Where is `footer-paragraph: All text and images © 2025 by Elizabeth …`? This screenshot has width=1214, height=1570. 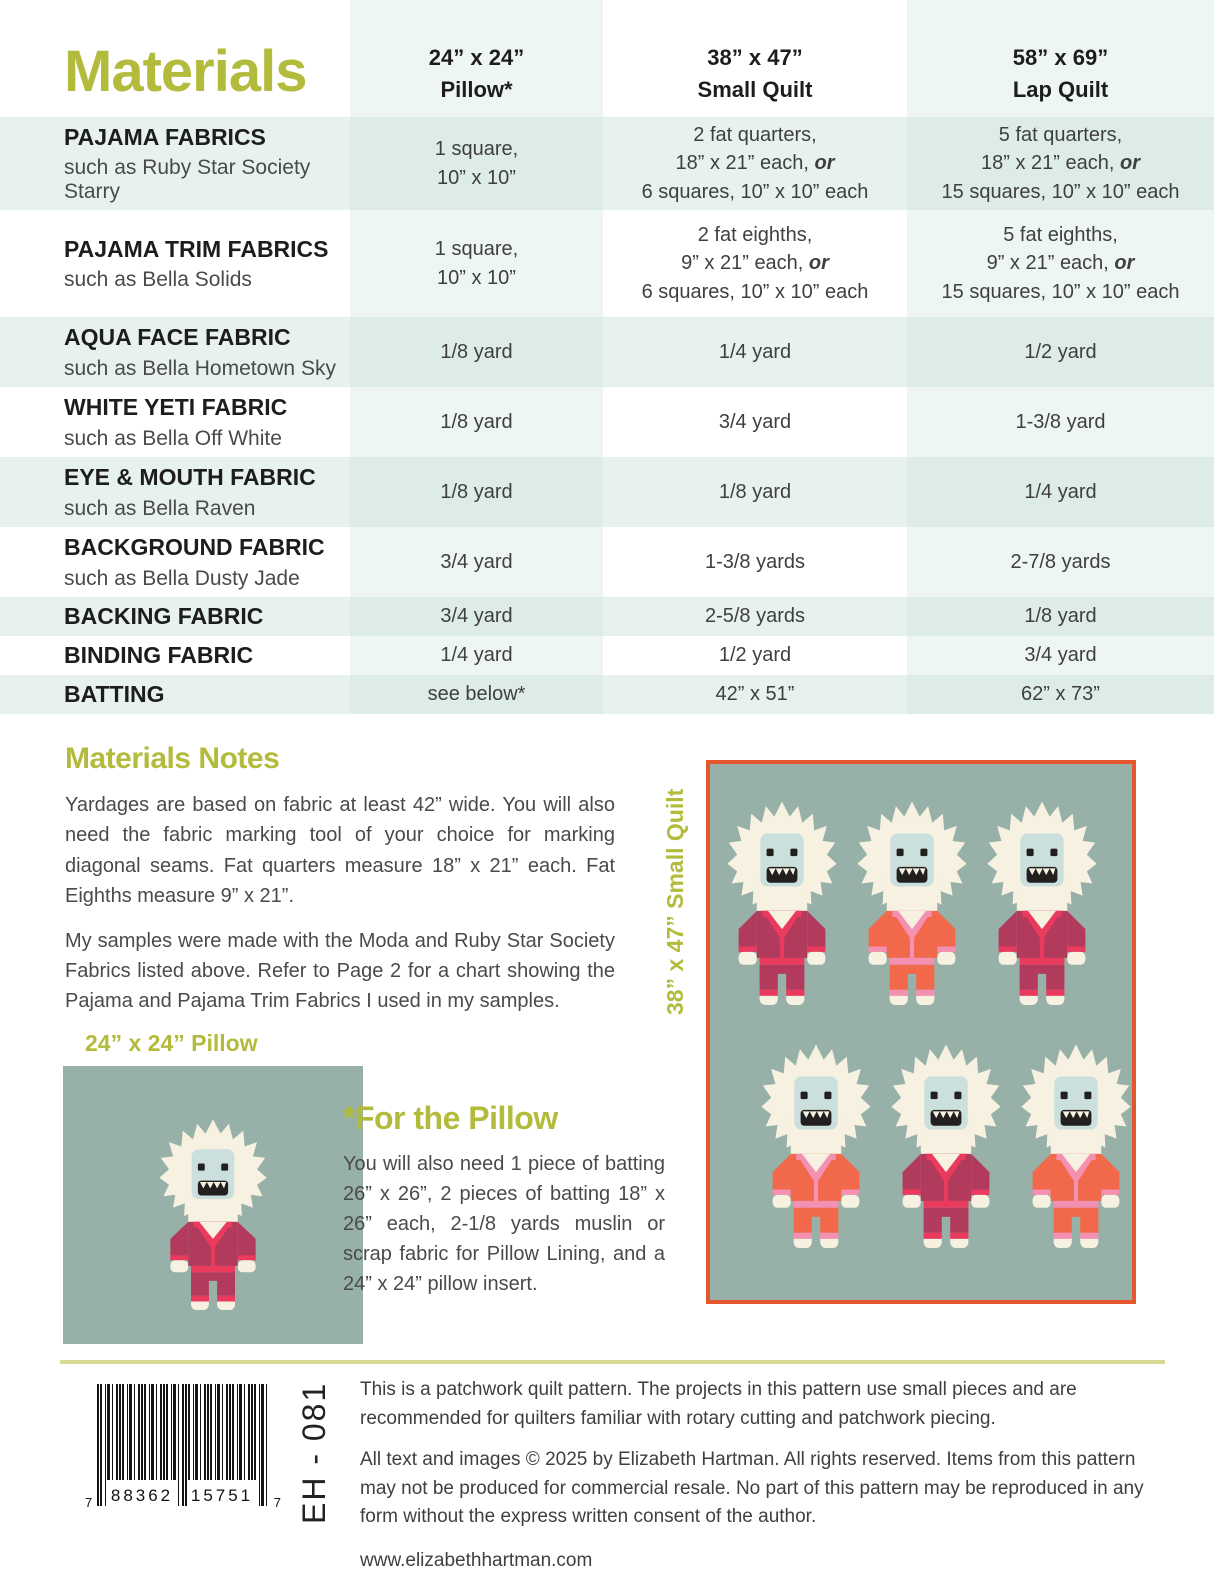
footer-paragraph: All text and images © 2025 by Elizabeth … is located at coordinates (752, 1488).